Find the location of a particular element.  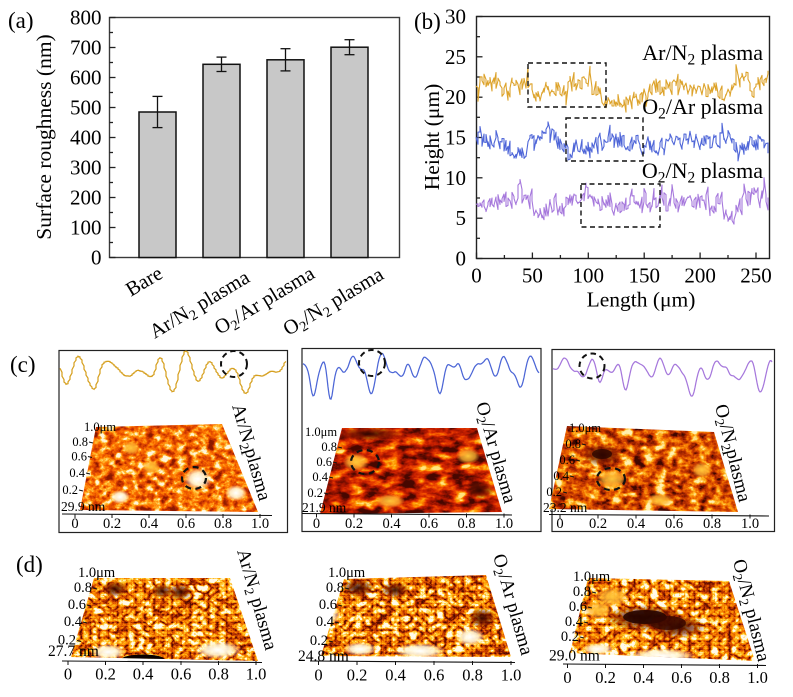

svg-text: (c) is located at coordinates (23, 364).